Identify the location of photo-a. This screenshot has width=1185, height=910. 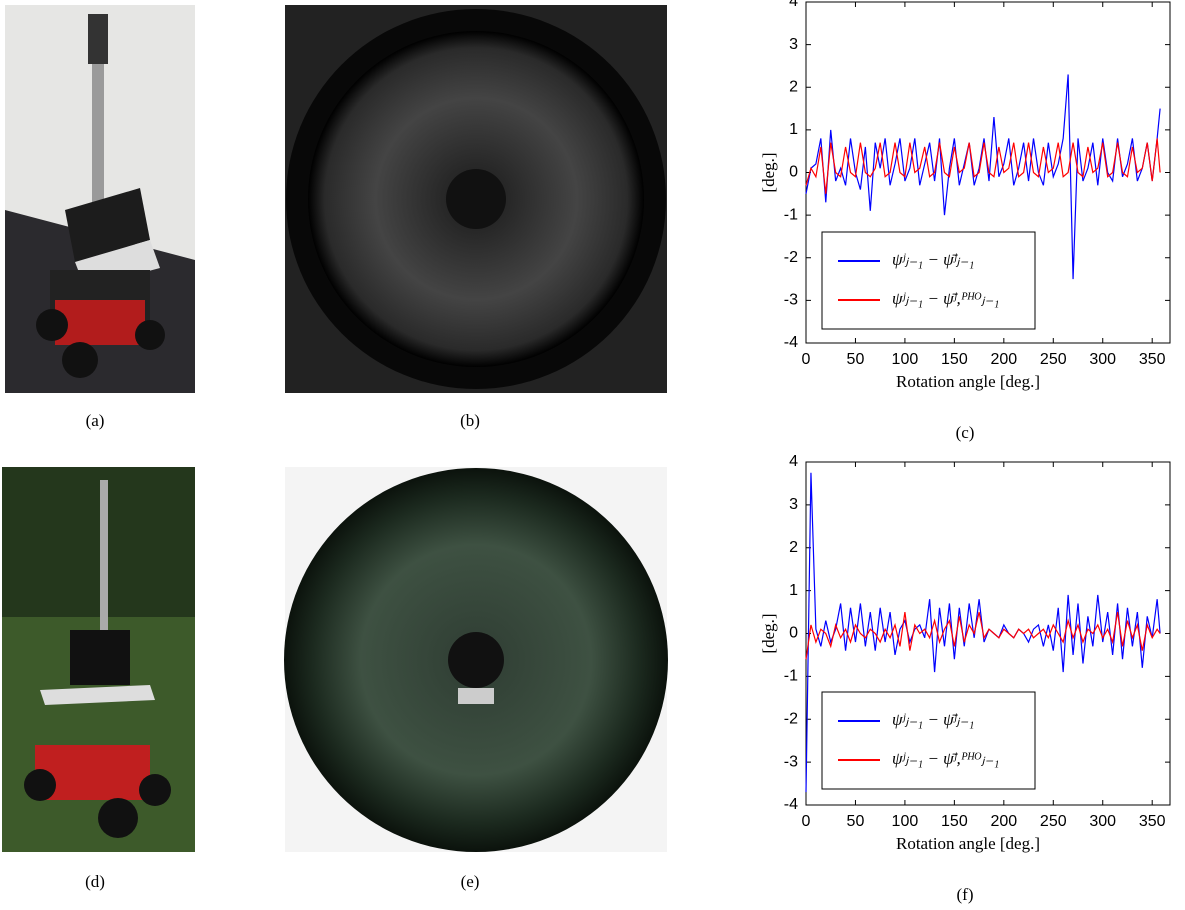
(100, 199).